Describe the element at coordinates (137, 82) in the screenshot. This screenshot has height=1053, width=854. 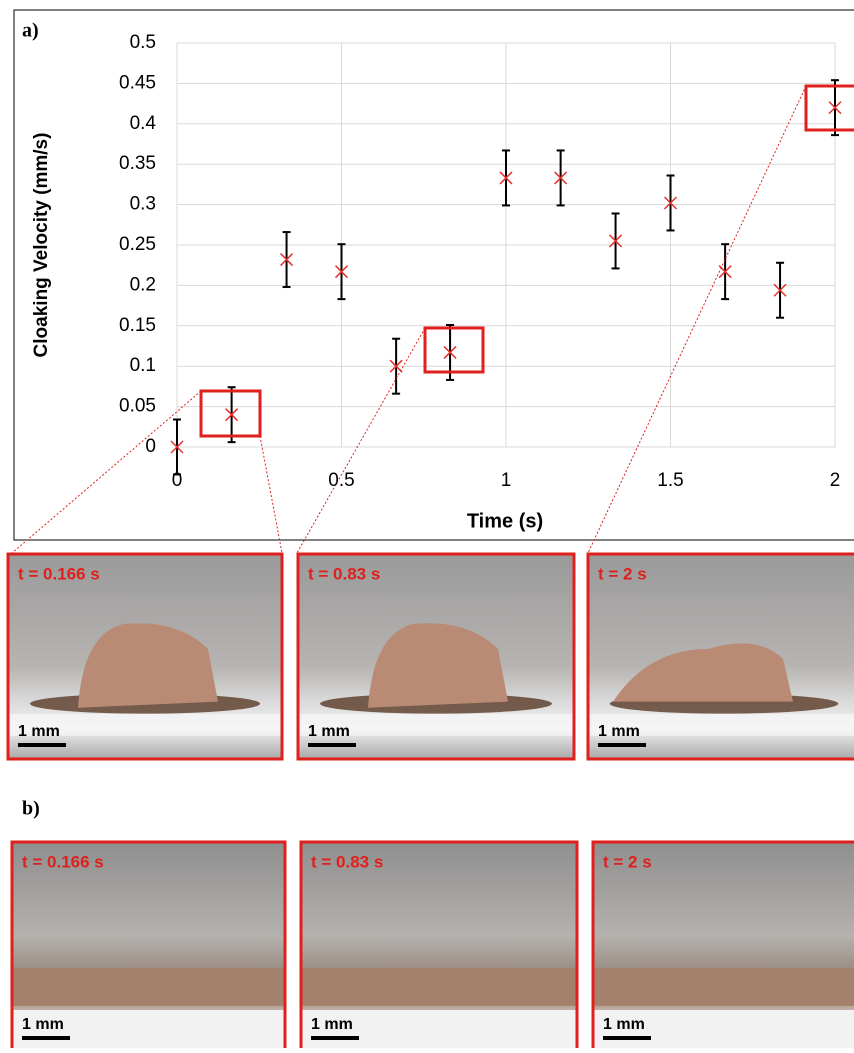
I see `y-tick-label: 0.45` at that location.